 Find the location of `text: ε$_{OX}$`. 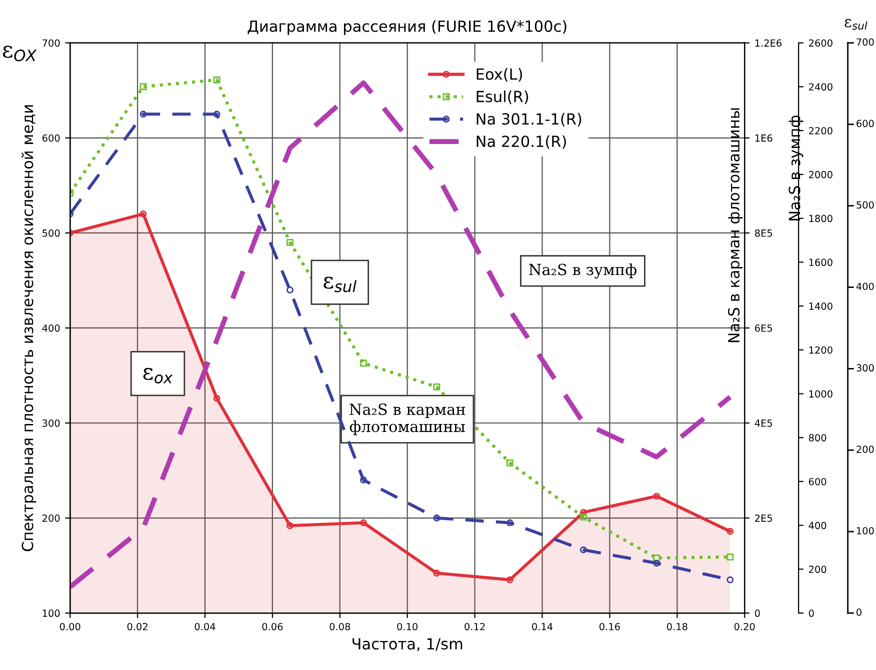

text: ε$_{OX}$ is located at coordinates (19, 54).